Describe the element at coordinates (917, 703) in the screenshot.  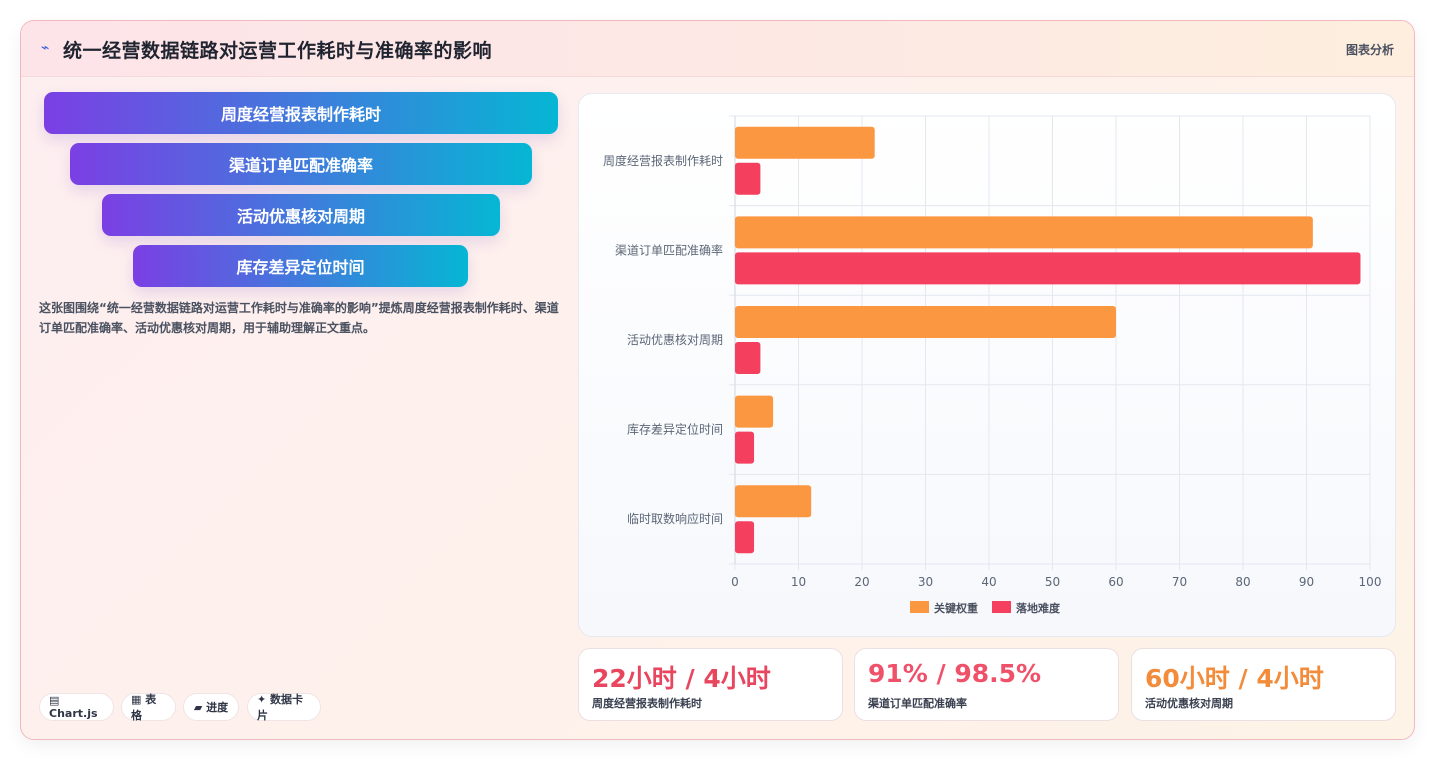
I see `stat-label: 渠道订单匹配准确率` at that location.